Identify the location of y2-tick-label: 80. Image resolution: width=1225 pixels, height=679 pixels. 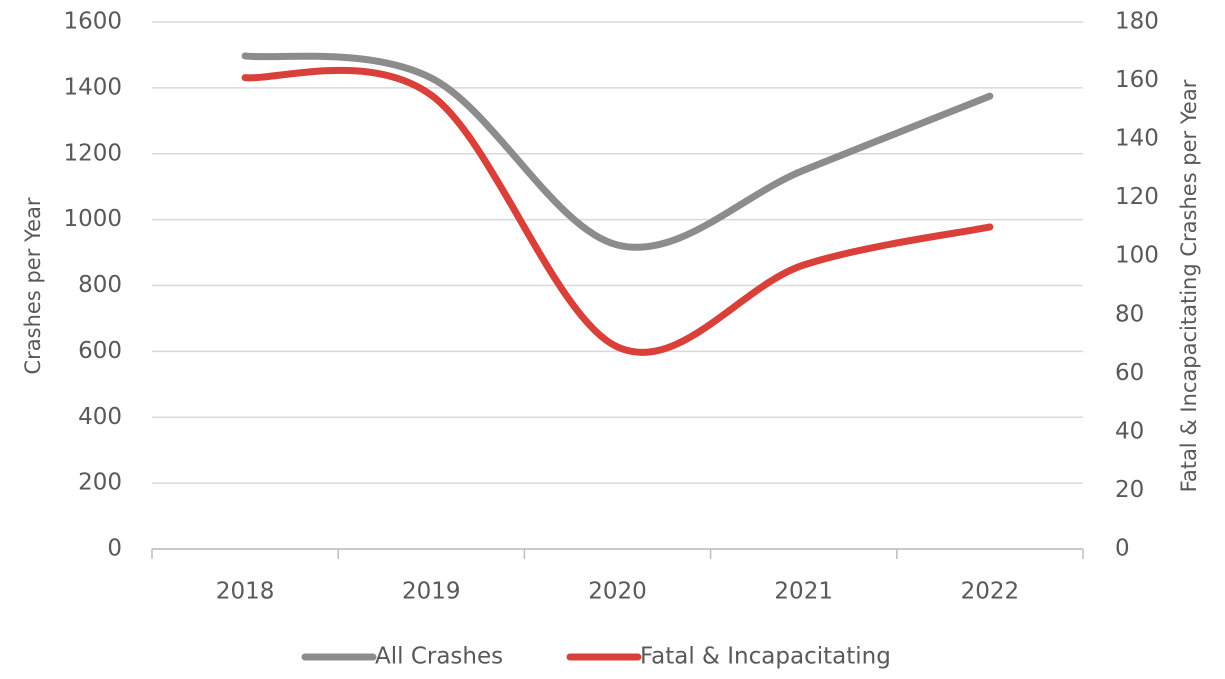
(1129, 314).